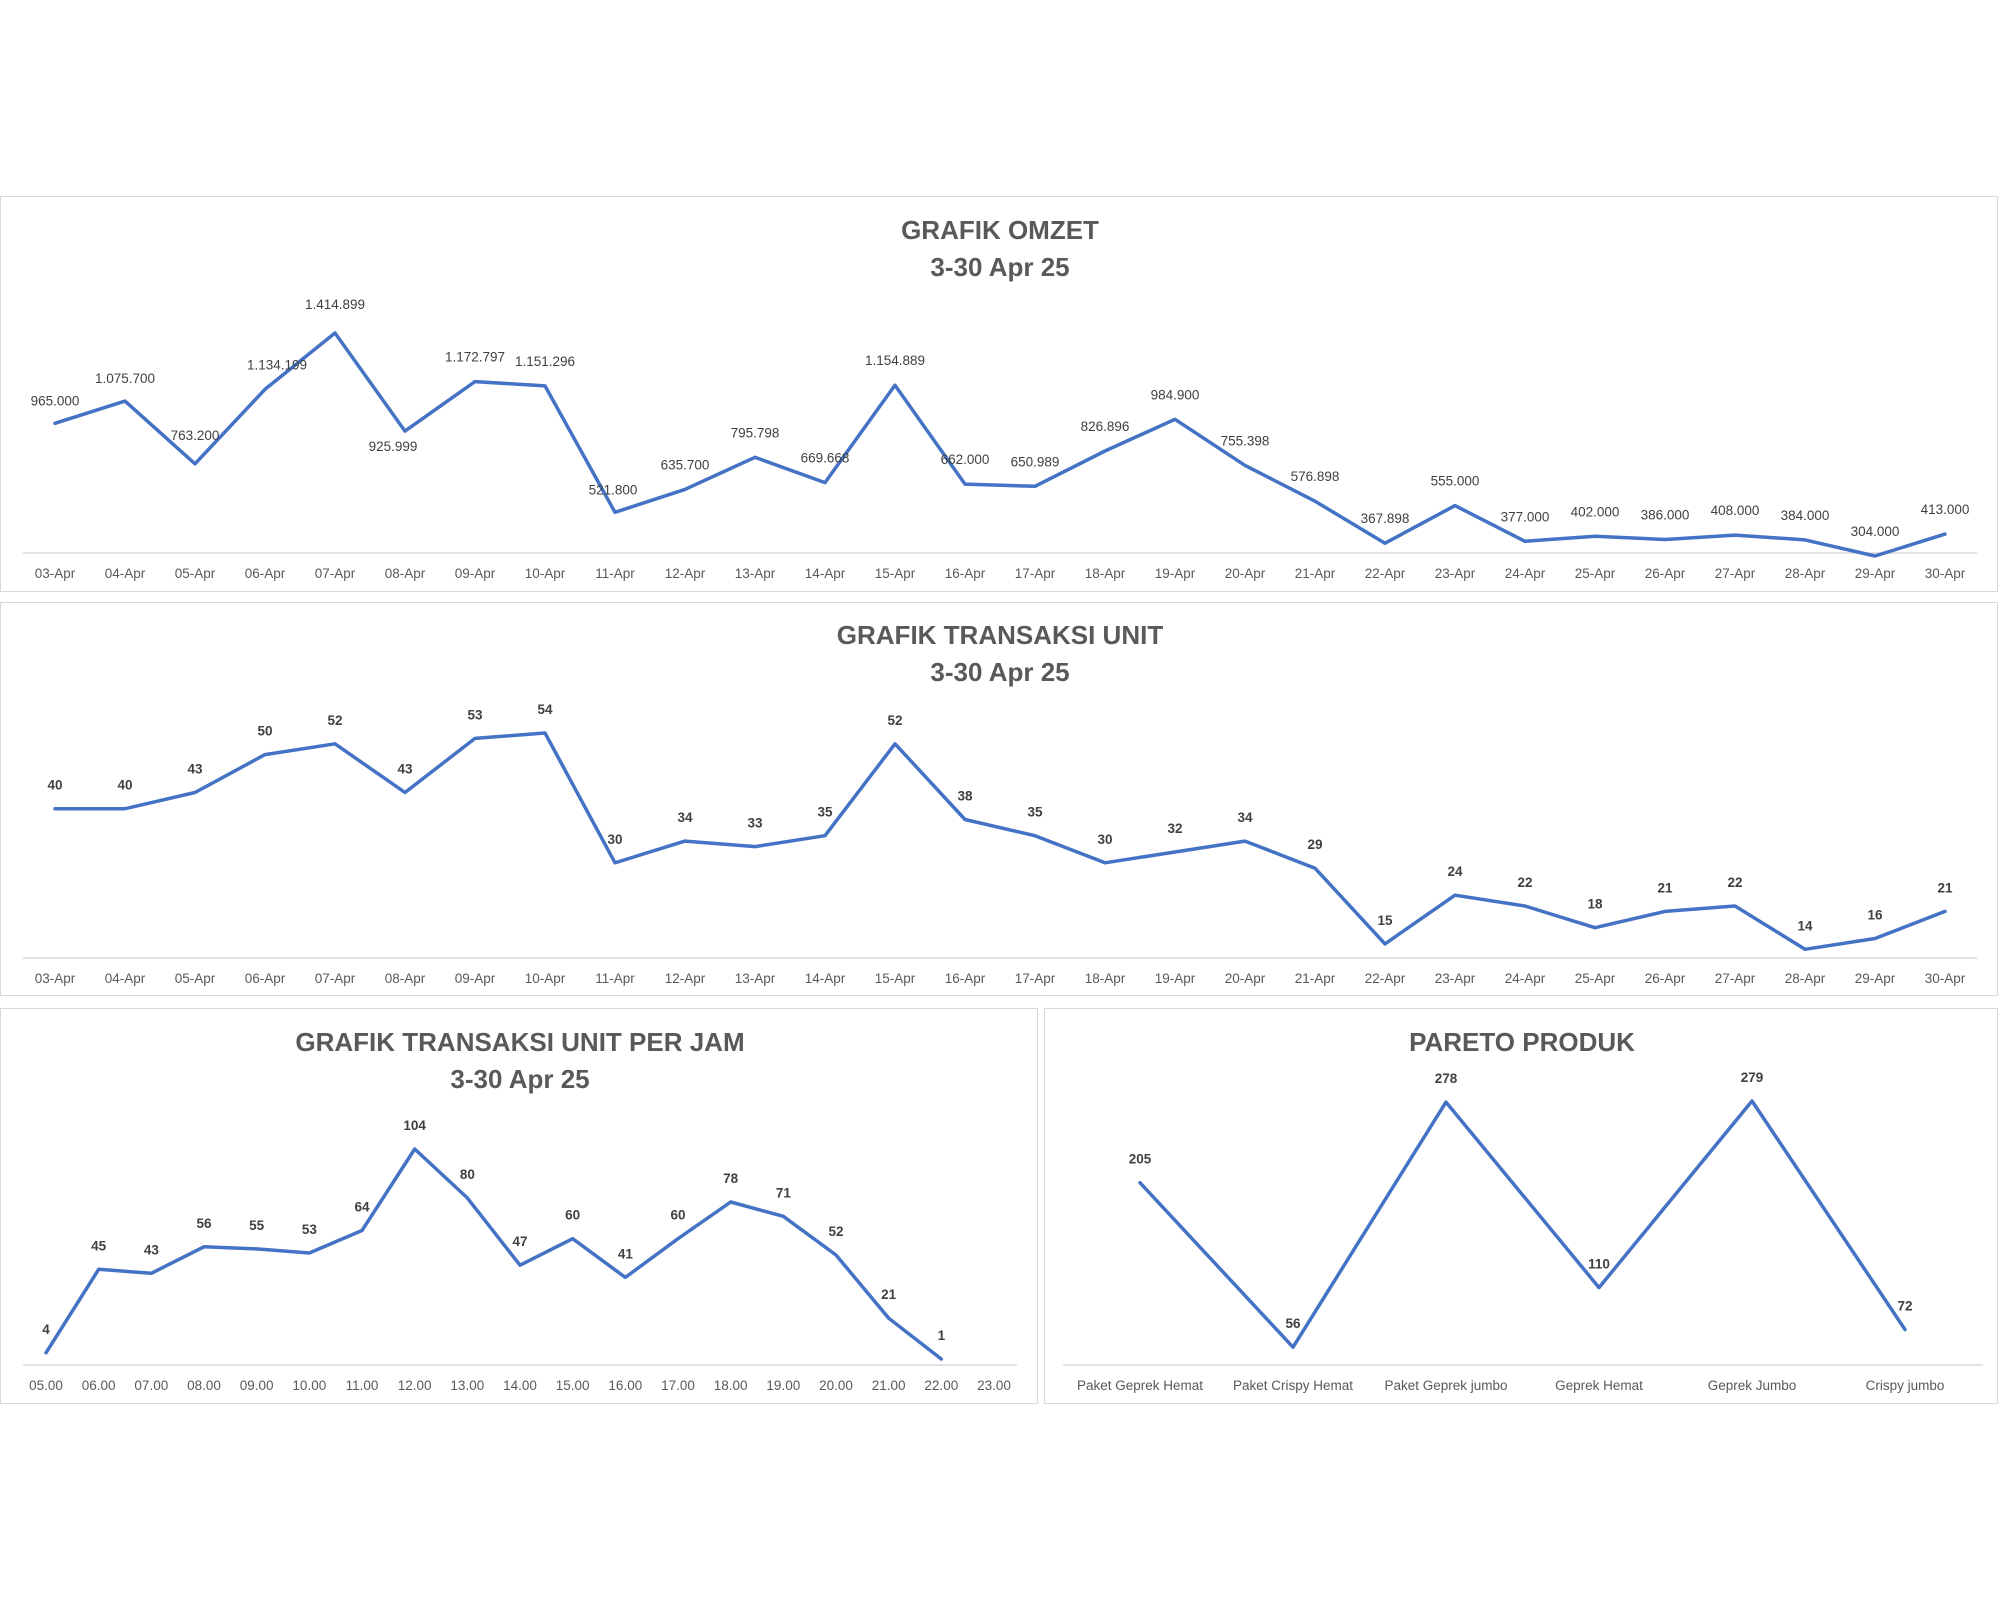 The image size is (2000, 1600). I want to click on data-label: 50, so click(264, 731).